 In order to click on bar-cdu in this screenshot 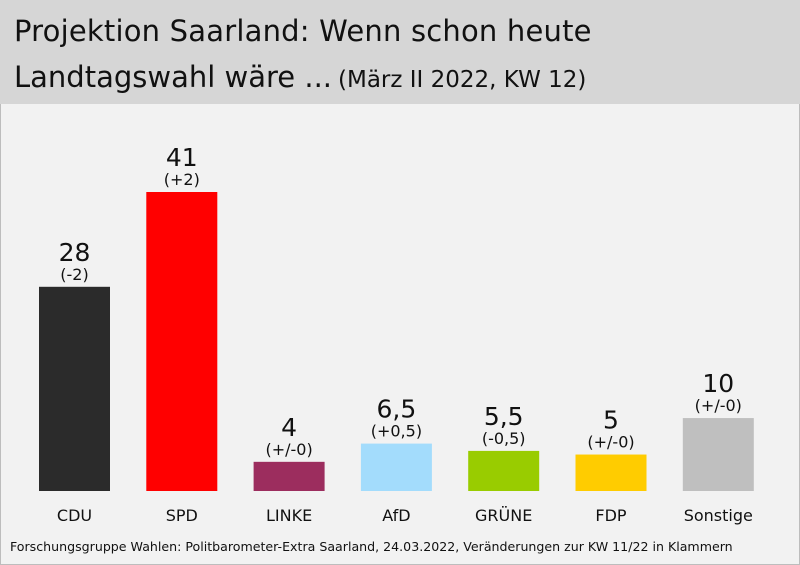, I will do `click(74, 389)`.